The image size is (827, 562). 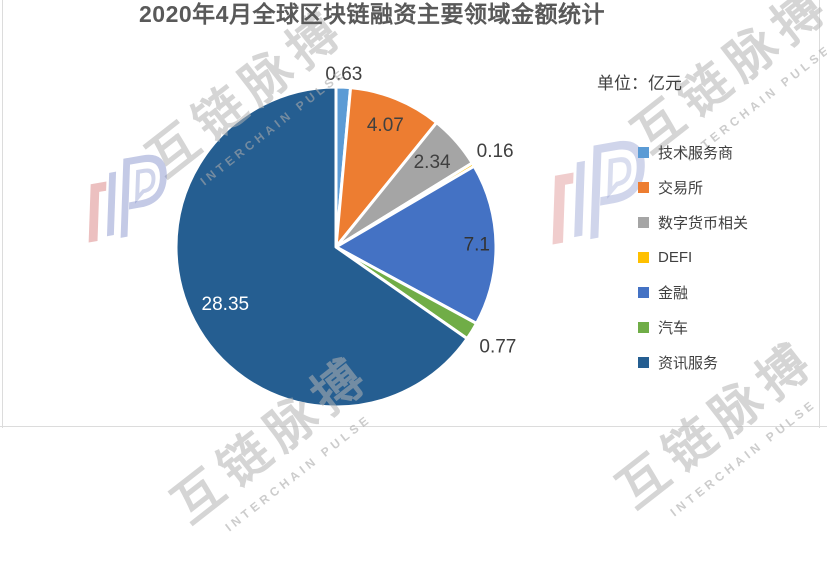 I want to click on chart-title: 2020年4月全球区块链融资主要领域金额统计, so click(x=372, y=14).